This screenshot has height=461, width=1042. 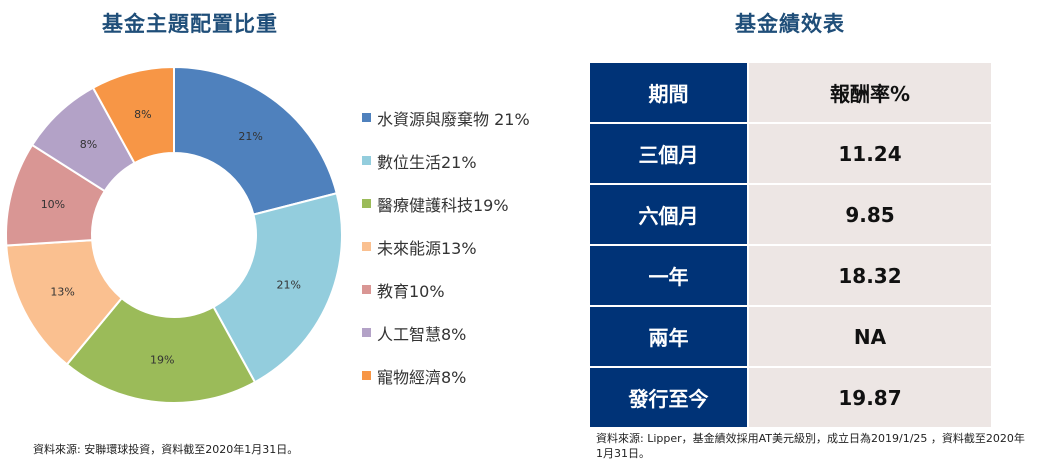 What do you see at coordinates (669, 93) in the screenshot?
I see `header-period: 期間` at bounding box center [669, 93].